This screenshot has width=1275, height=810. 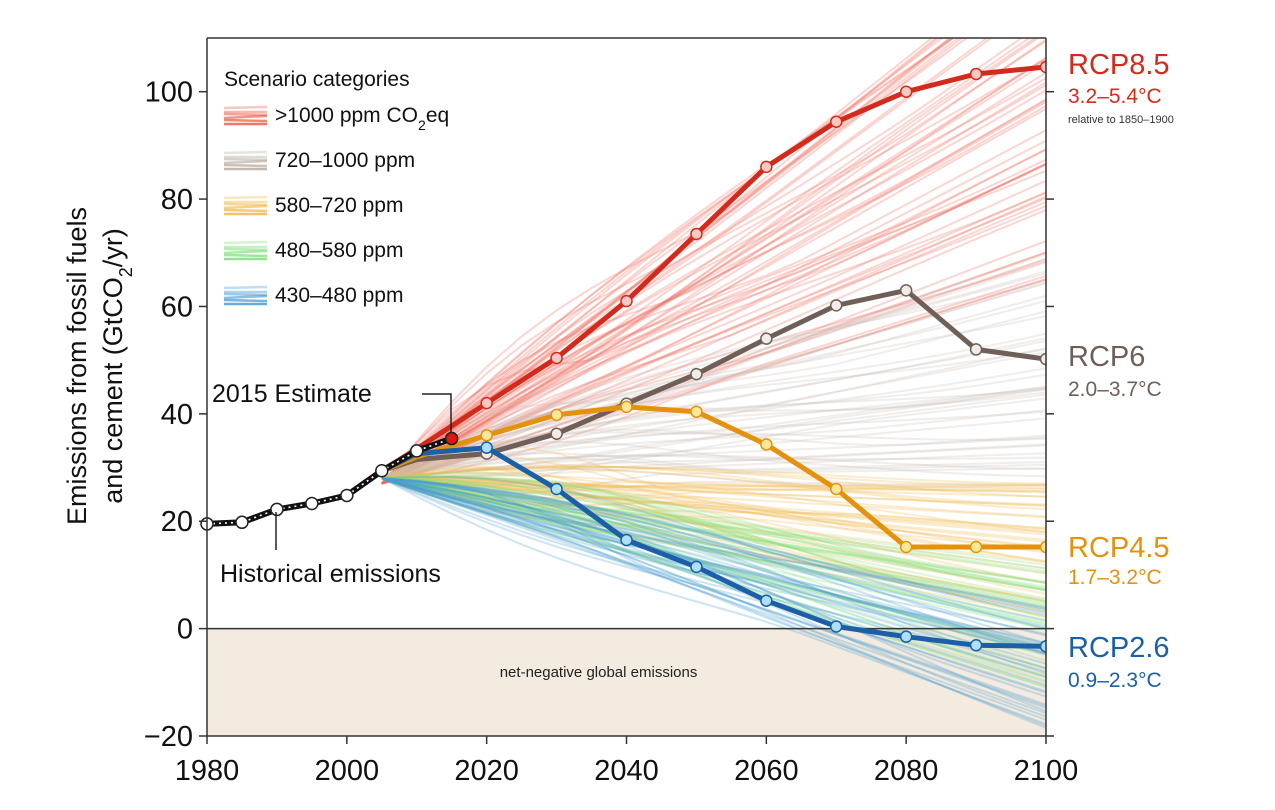 What do you see at coordinates (362, 118) in the screenshot?
I see `legend-label: >1000 ppm CO2eq` at bounding box center [362, 118].